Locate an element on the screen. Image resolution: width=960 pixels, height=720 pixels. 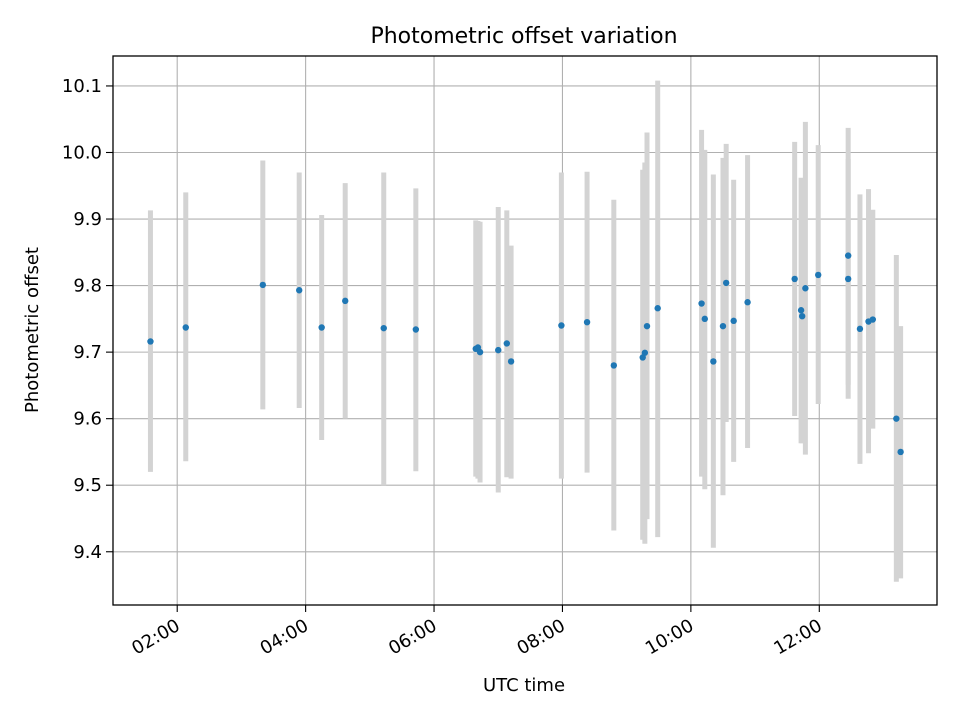
y-tick-label: 9.7 is located at coordinates (87, 352).